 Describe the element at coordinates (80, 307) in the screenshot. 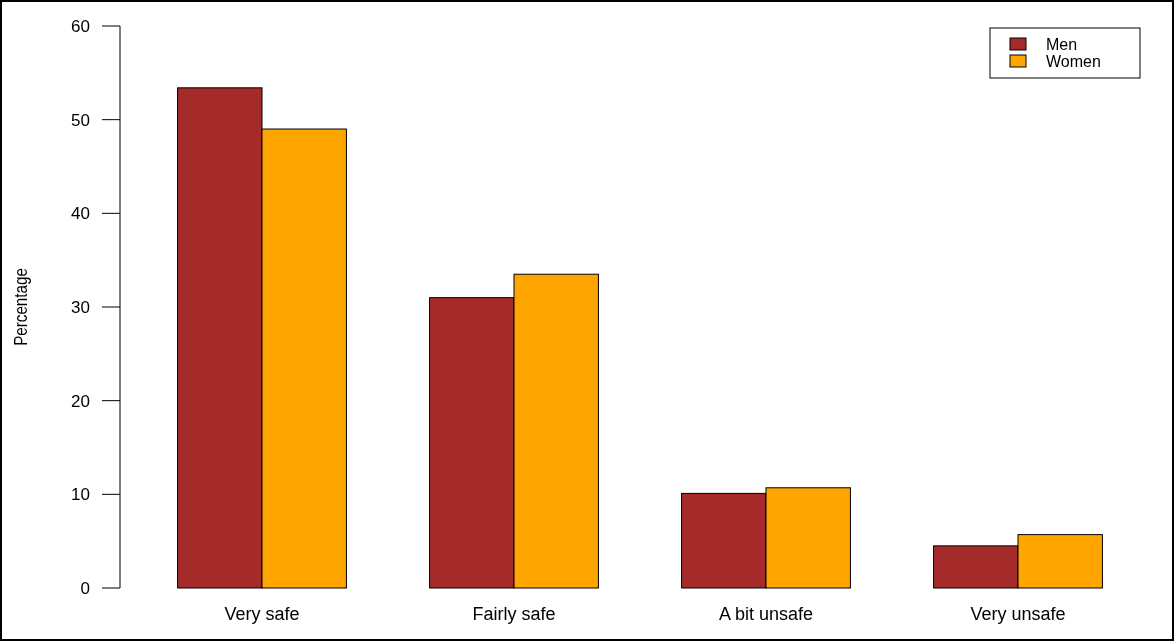

I see `y-tick-label: 30` at that location.